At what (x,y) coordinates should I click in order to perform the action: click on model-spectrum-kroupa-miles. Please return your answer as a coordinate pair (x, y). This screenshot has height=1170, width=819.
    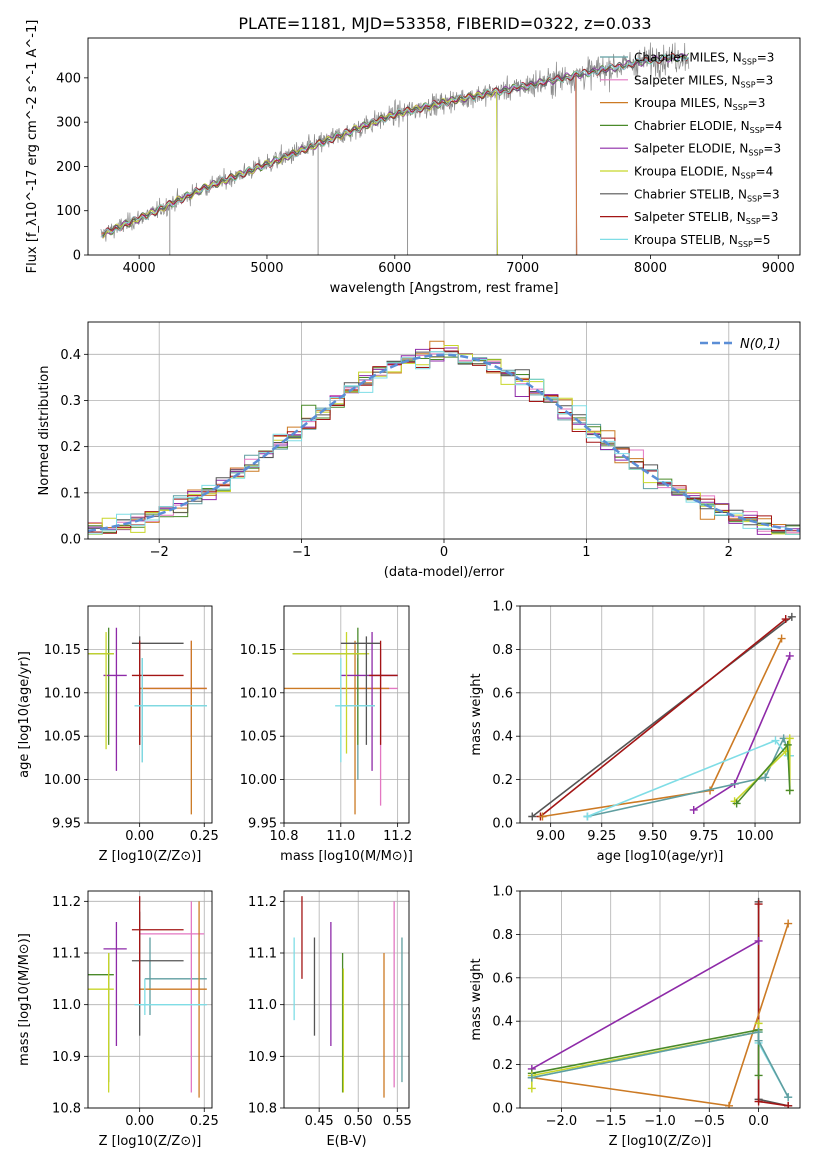
    Looking at the image, I should click on (339, 162).